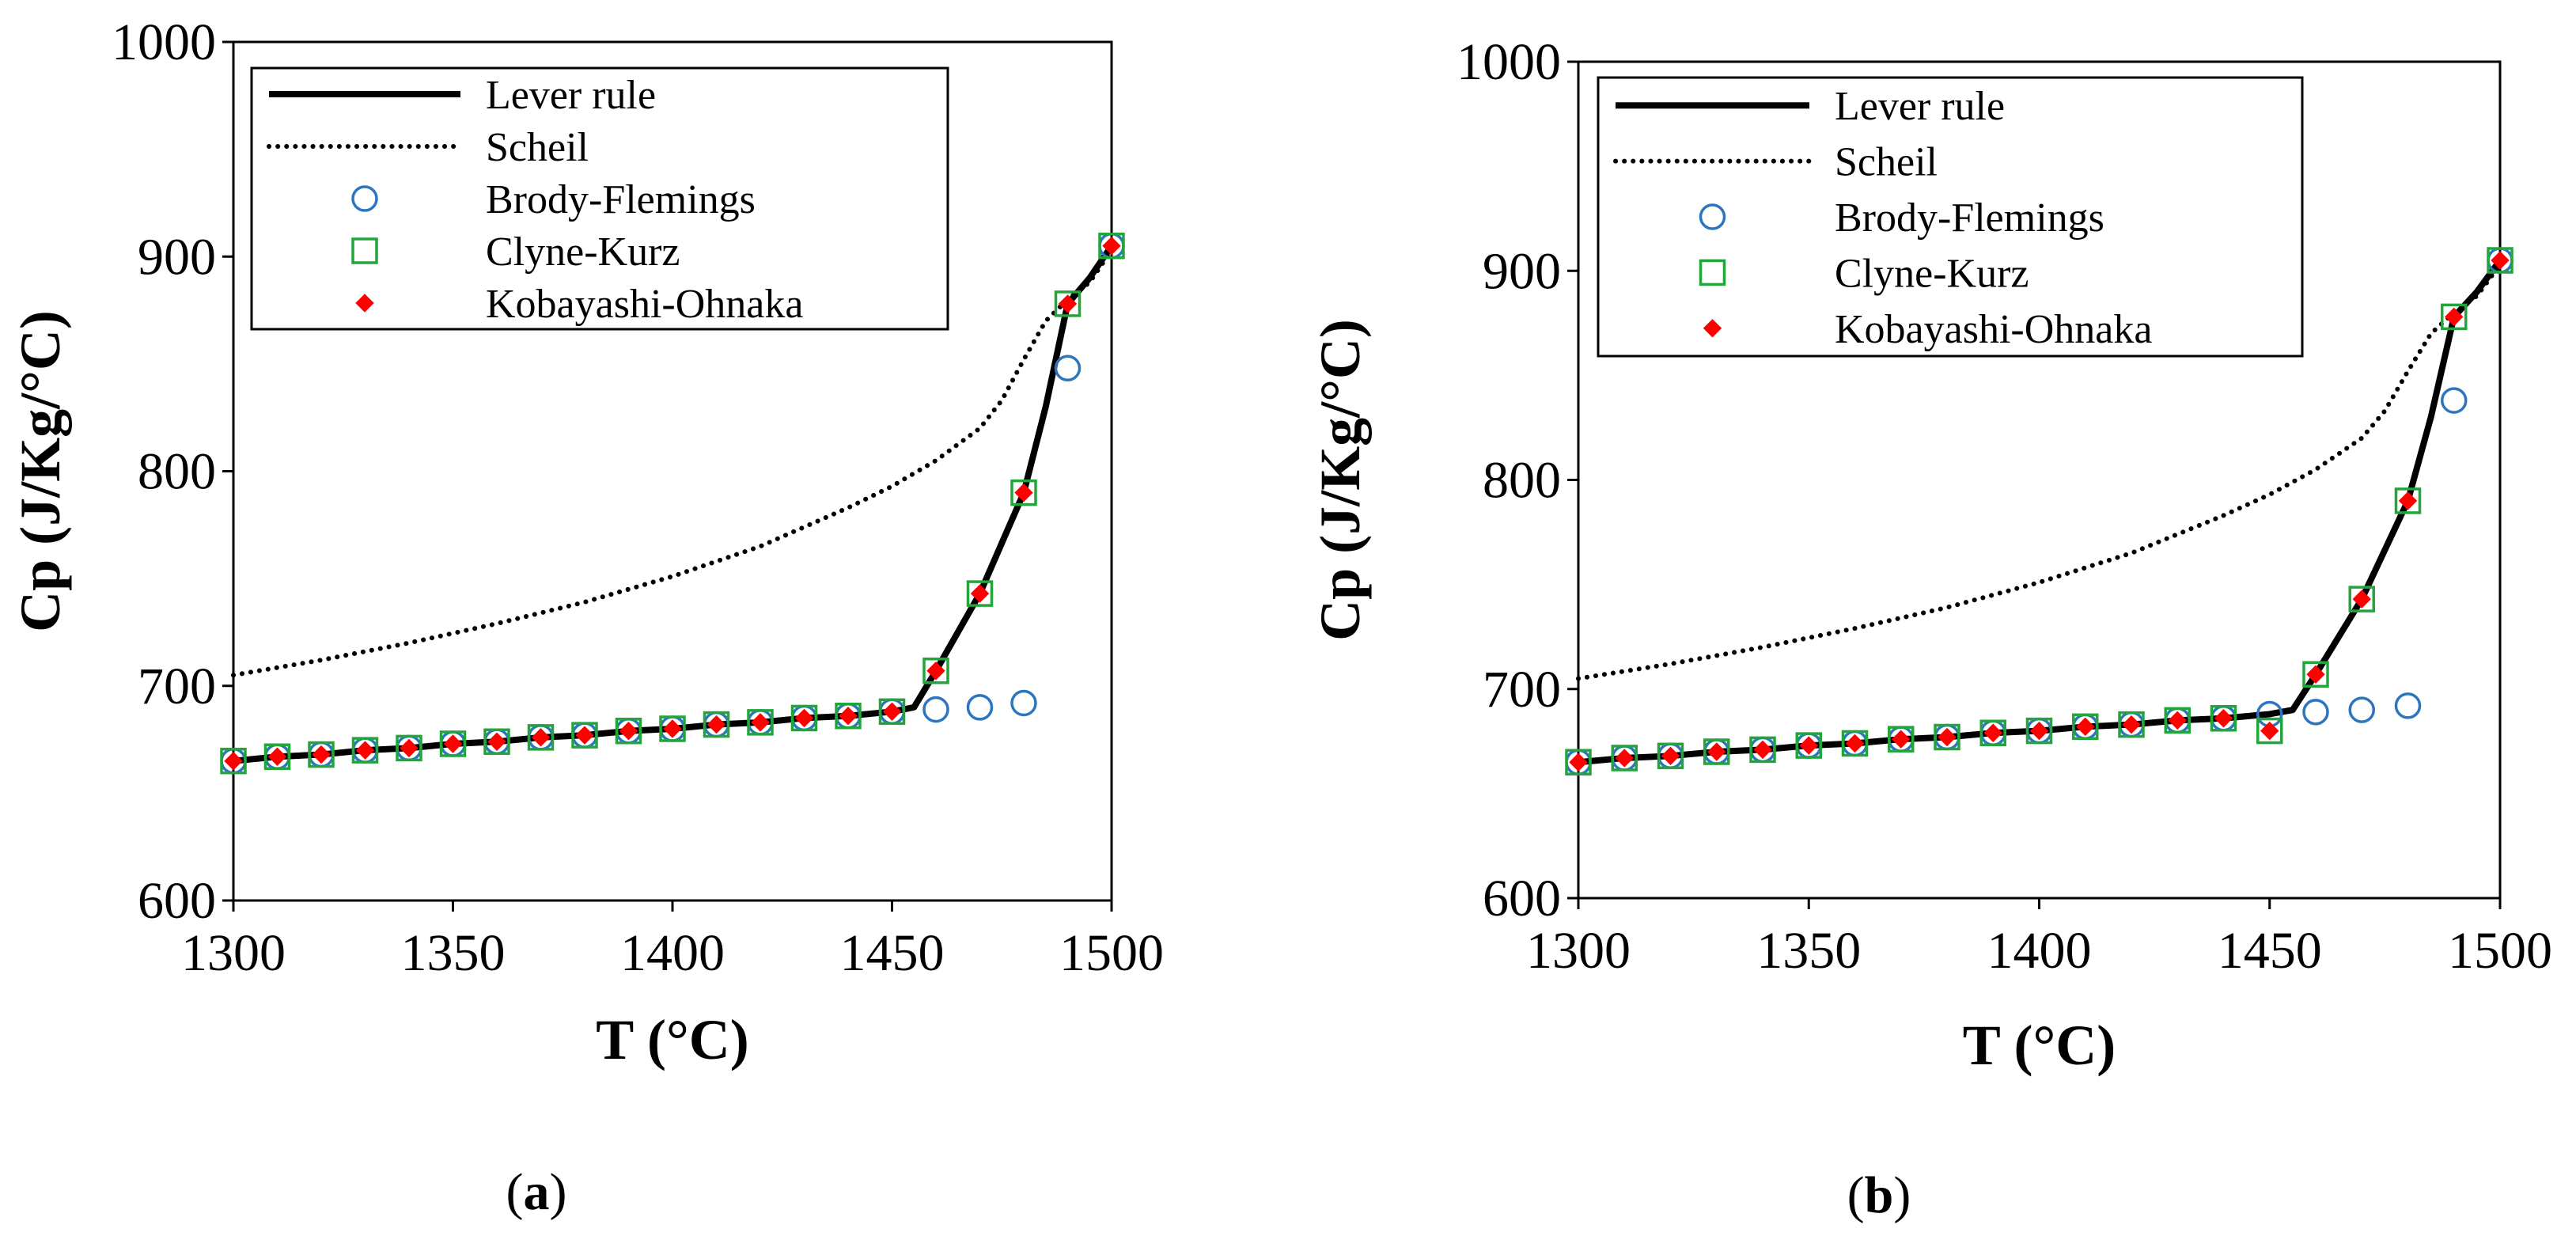 This screenshot has width=2576, height=1255. What do you see at coordinates (364, 198) in the screenshot?
I see `chart-a-legend-symbol-brody-flemings` at bounding box center [364, 198].